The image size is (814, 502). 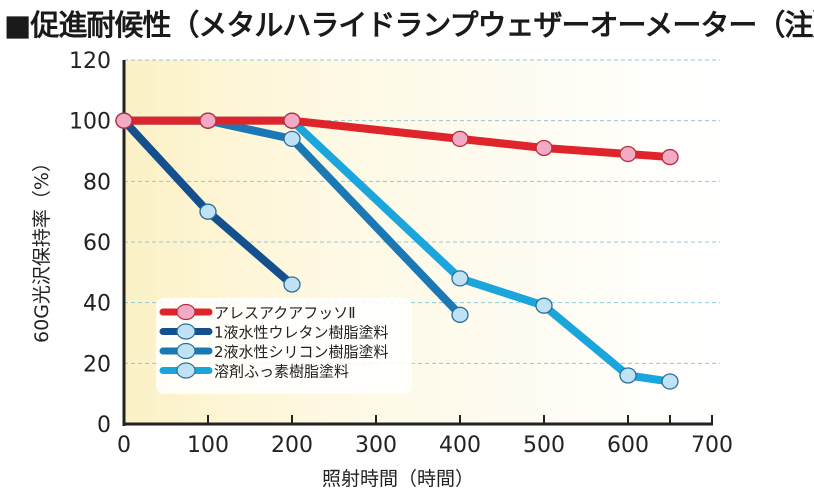 What do you see at coordinates (97, 243) in the screenshot?
I see `y-tick-label: 60` at bounding box center [97, 243].